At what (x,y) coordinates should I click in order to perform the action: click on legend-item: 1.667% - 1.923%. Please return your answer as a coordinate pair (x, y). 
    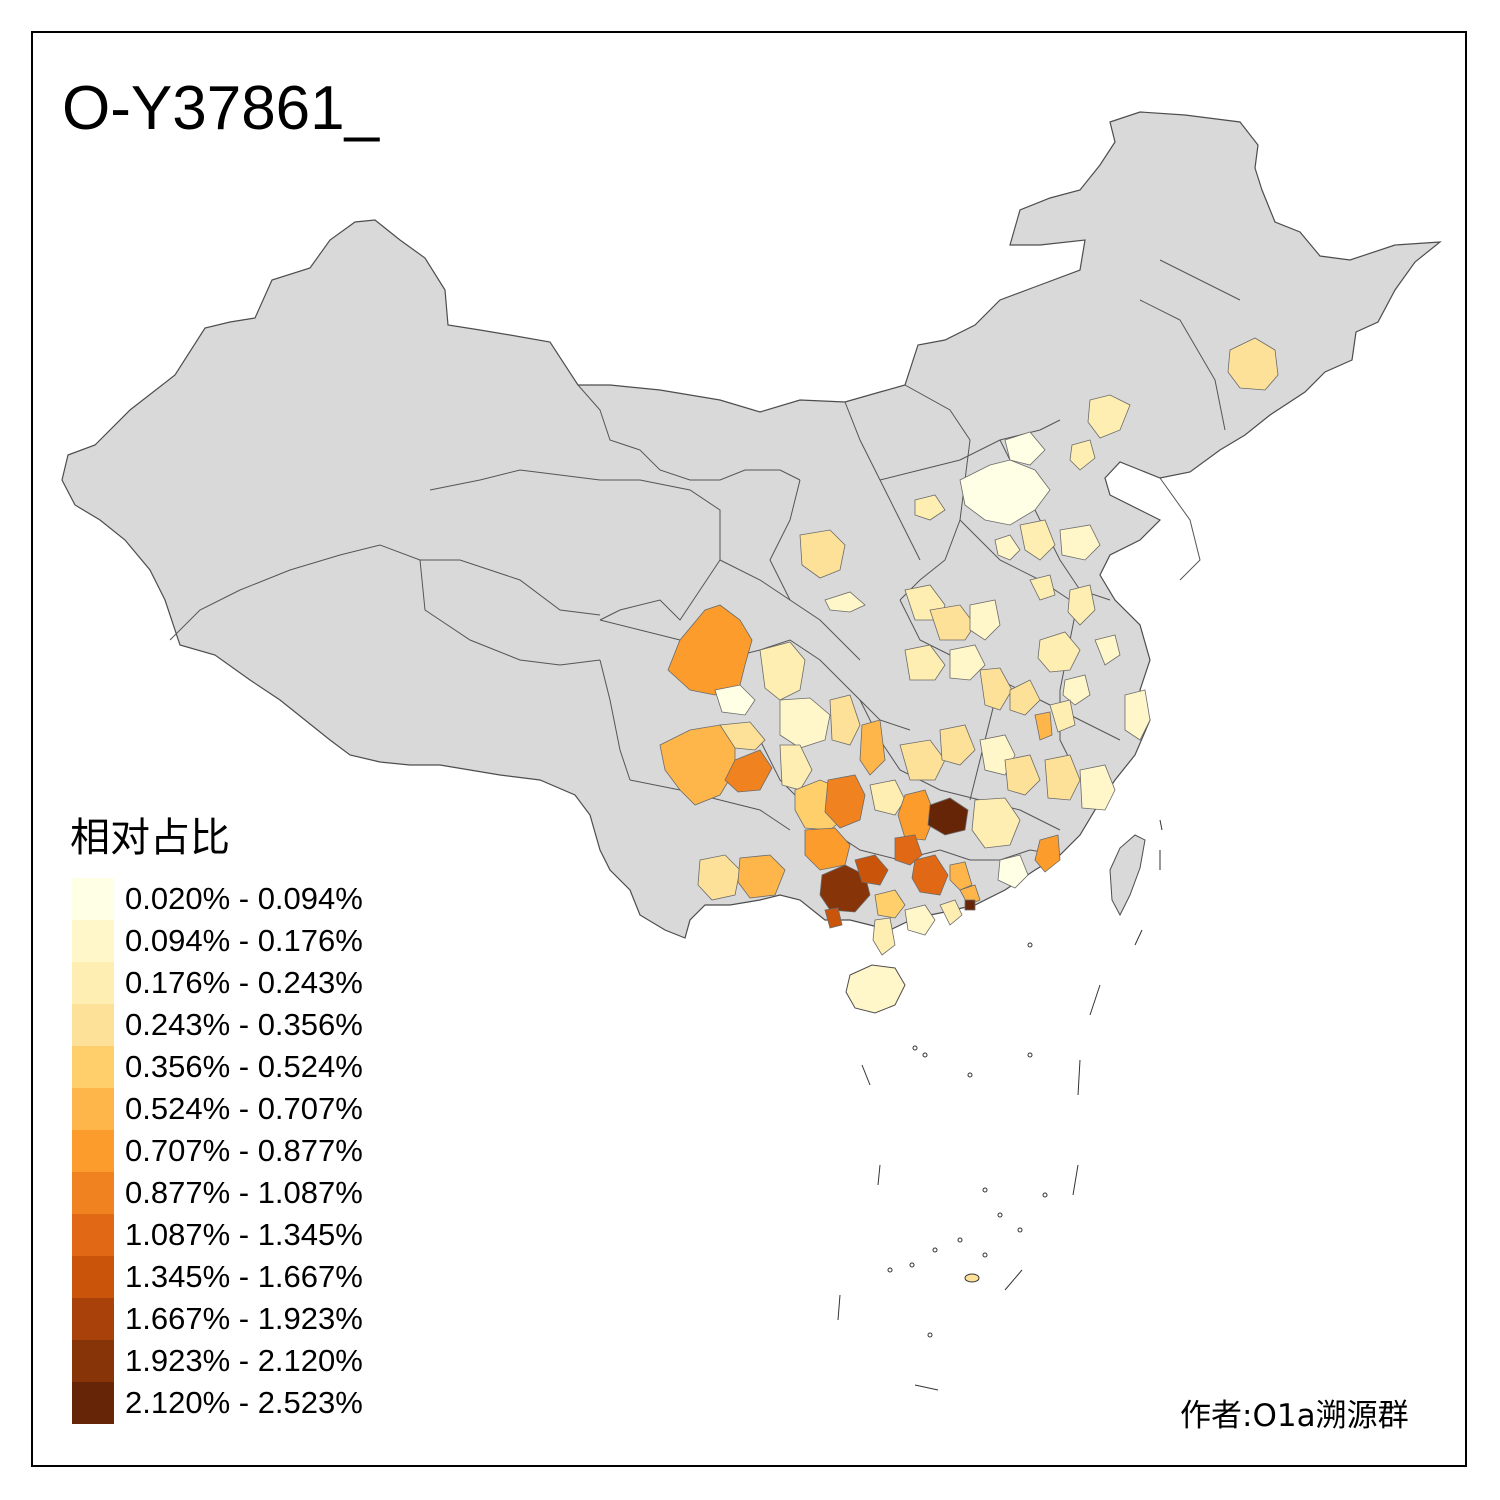
    Looking at the image, I should click on (216, 1319).